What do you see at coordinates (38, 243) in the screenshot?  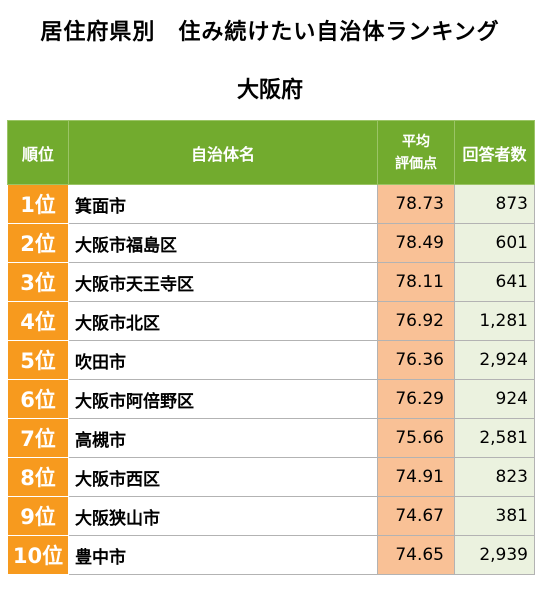 I see `rank-cell: 2位` at bounding box center [38, 243].